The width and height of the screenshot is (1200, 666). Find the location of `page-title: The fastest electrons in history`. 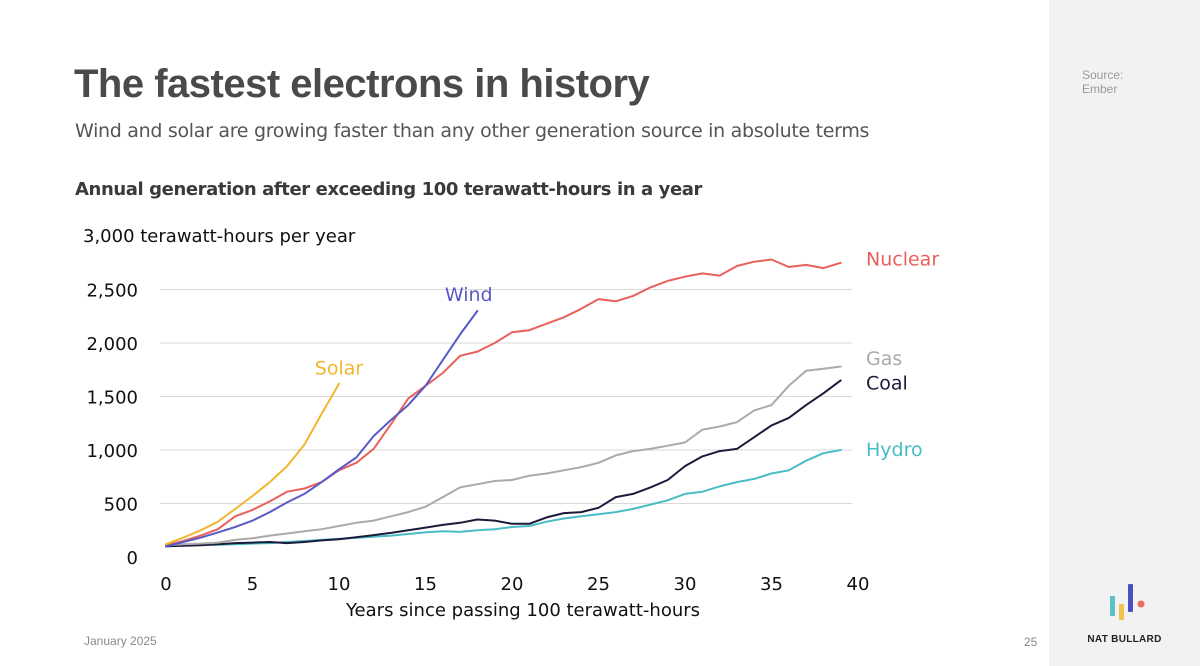

page-title: The fastest electrons in history is located at coordinates (362, 84).